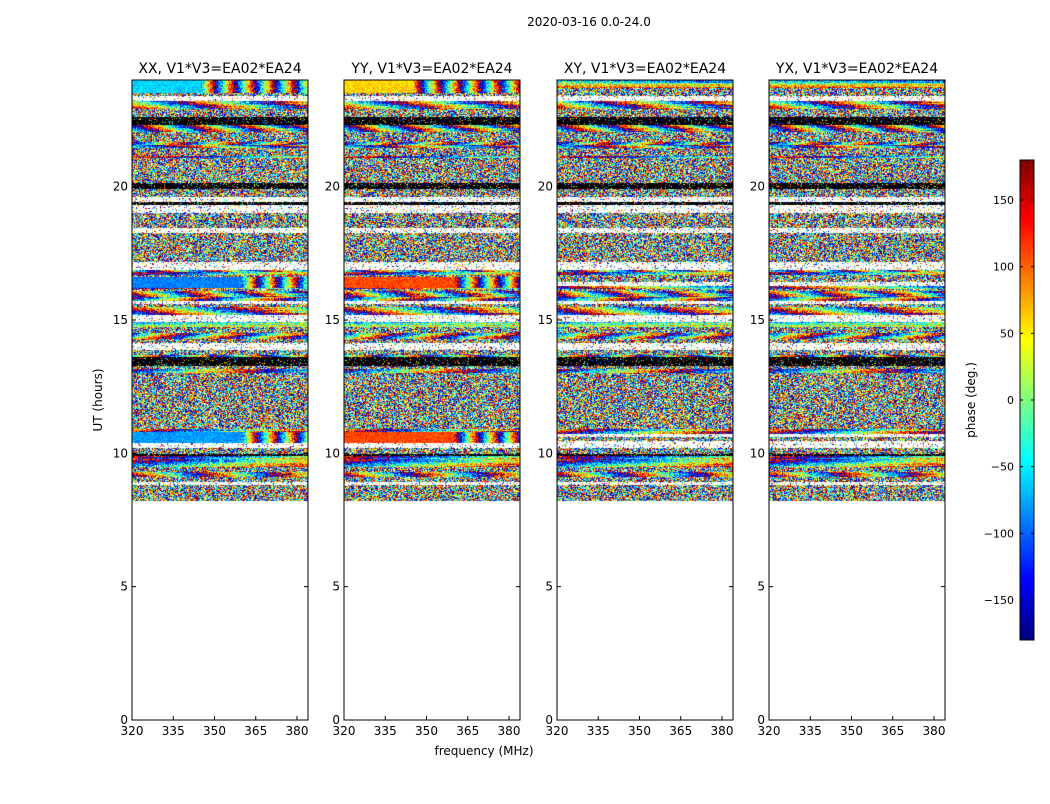  What do you see at coordinates (219, 69) in the screenshot?
I see `panel-title: XX, V1*V3=EA02*EA24` at bounding box center [219, 69].